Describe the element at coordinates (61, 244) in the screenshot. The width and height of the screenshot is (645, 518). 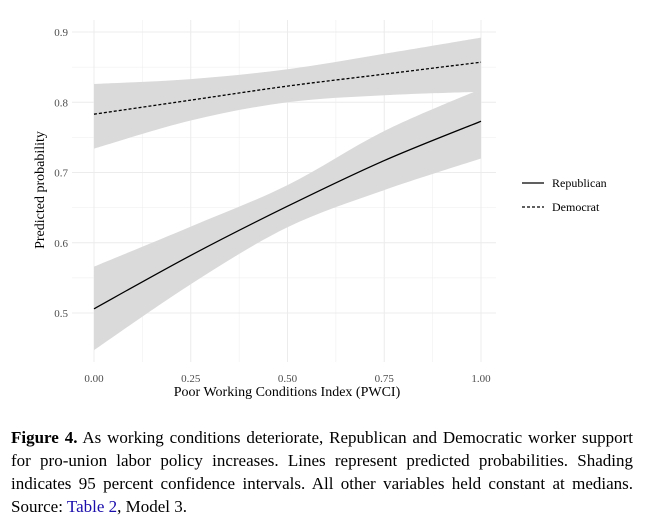
I see `y-tick-label: 0.6` at that location.